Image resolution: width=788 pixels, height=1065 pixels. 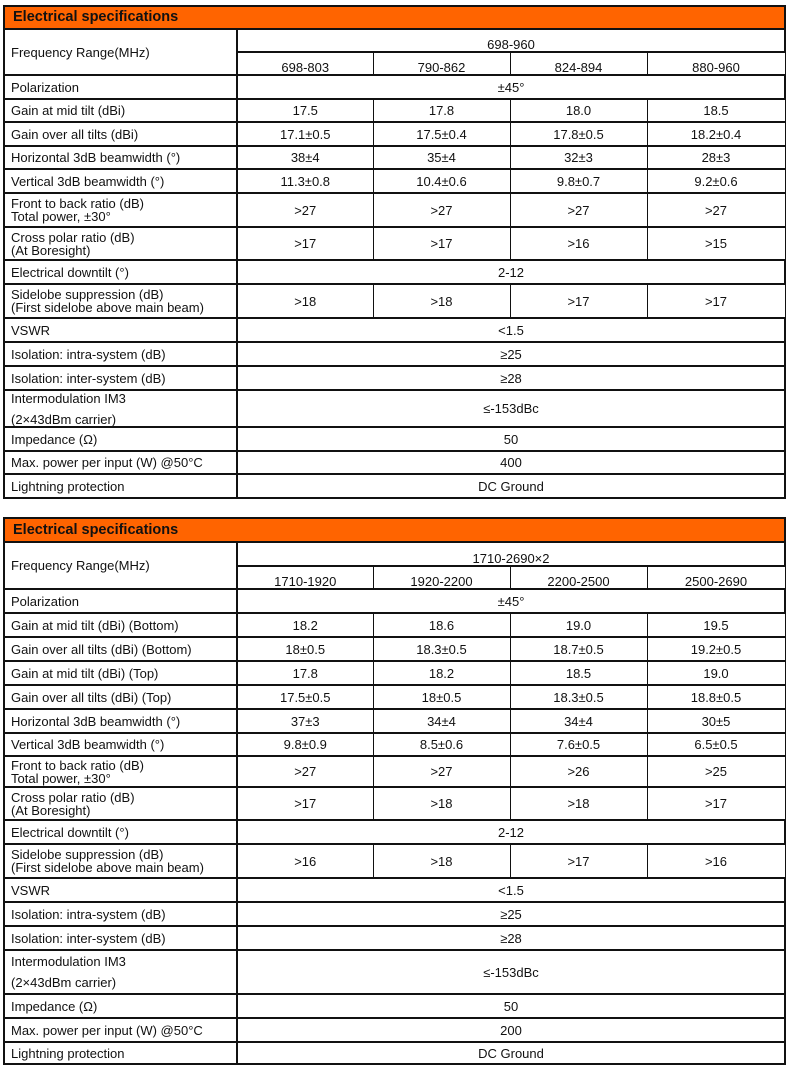 What do you see at coordinates (75, 134) in the screenshot?
I see `row-label-line: Gain over all tilts (dBi)` at bounding box center [75, 134].